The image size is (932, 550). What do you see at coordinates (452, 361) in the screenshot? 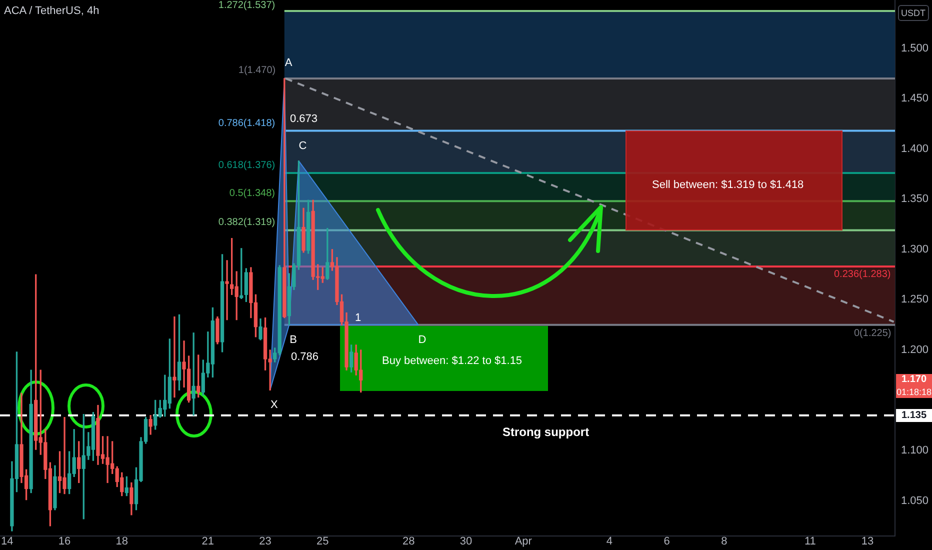
I see `annotation: Buy between: $1.22 to $1.15` at bounding box center [452, 361].